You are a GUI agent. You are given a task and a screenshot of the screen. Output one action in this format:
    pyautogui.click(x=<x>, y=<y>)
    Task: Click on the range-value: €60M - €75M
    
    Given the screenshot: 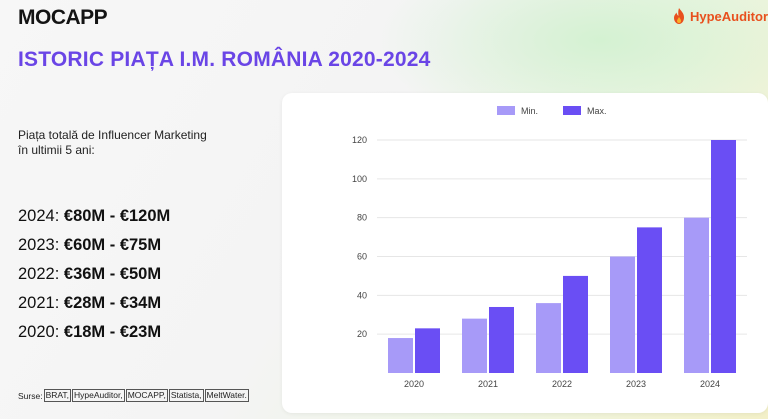 What is the action you would take?
    pyautogui.click(x=112, y=245)
    